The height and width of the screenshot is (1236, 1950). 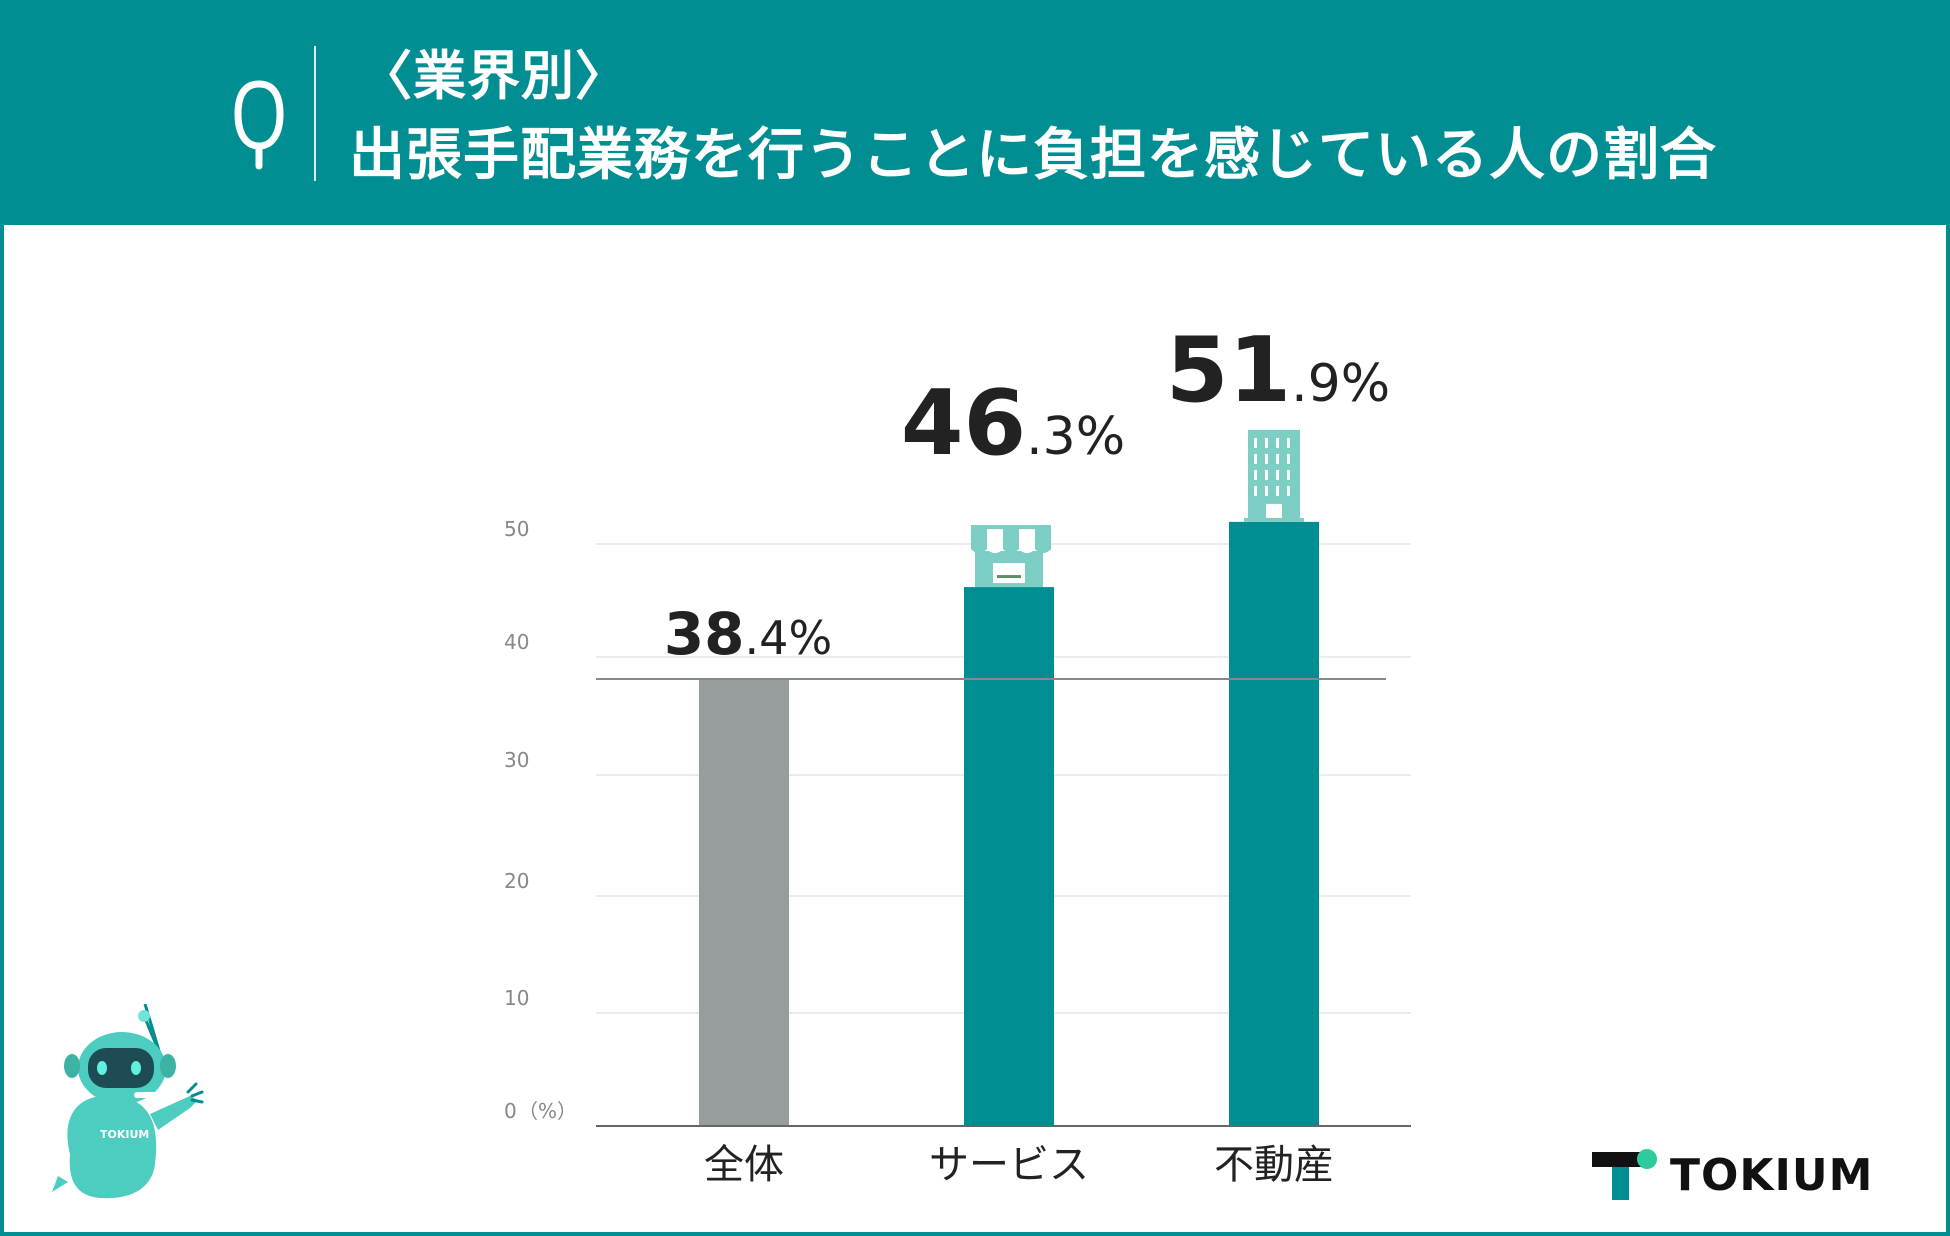 What do you see at coordinates (516, 998) in the screenshot?
I see `y-tick-label-10: 10` at bounding box center [516, 998].